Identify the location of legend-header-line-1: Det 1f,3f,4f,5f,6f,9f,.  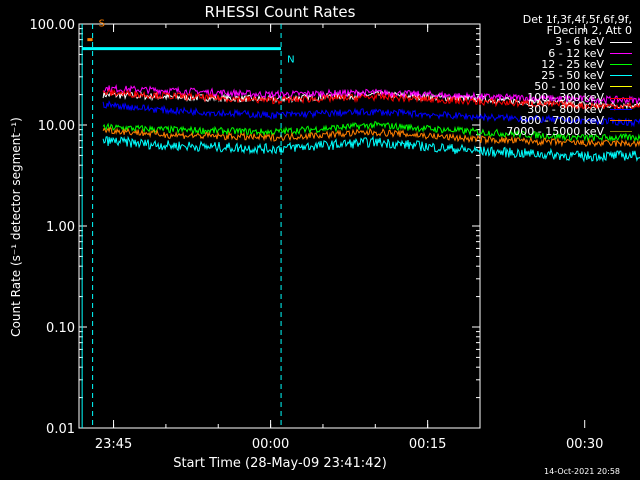
(577, 19).